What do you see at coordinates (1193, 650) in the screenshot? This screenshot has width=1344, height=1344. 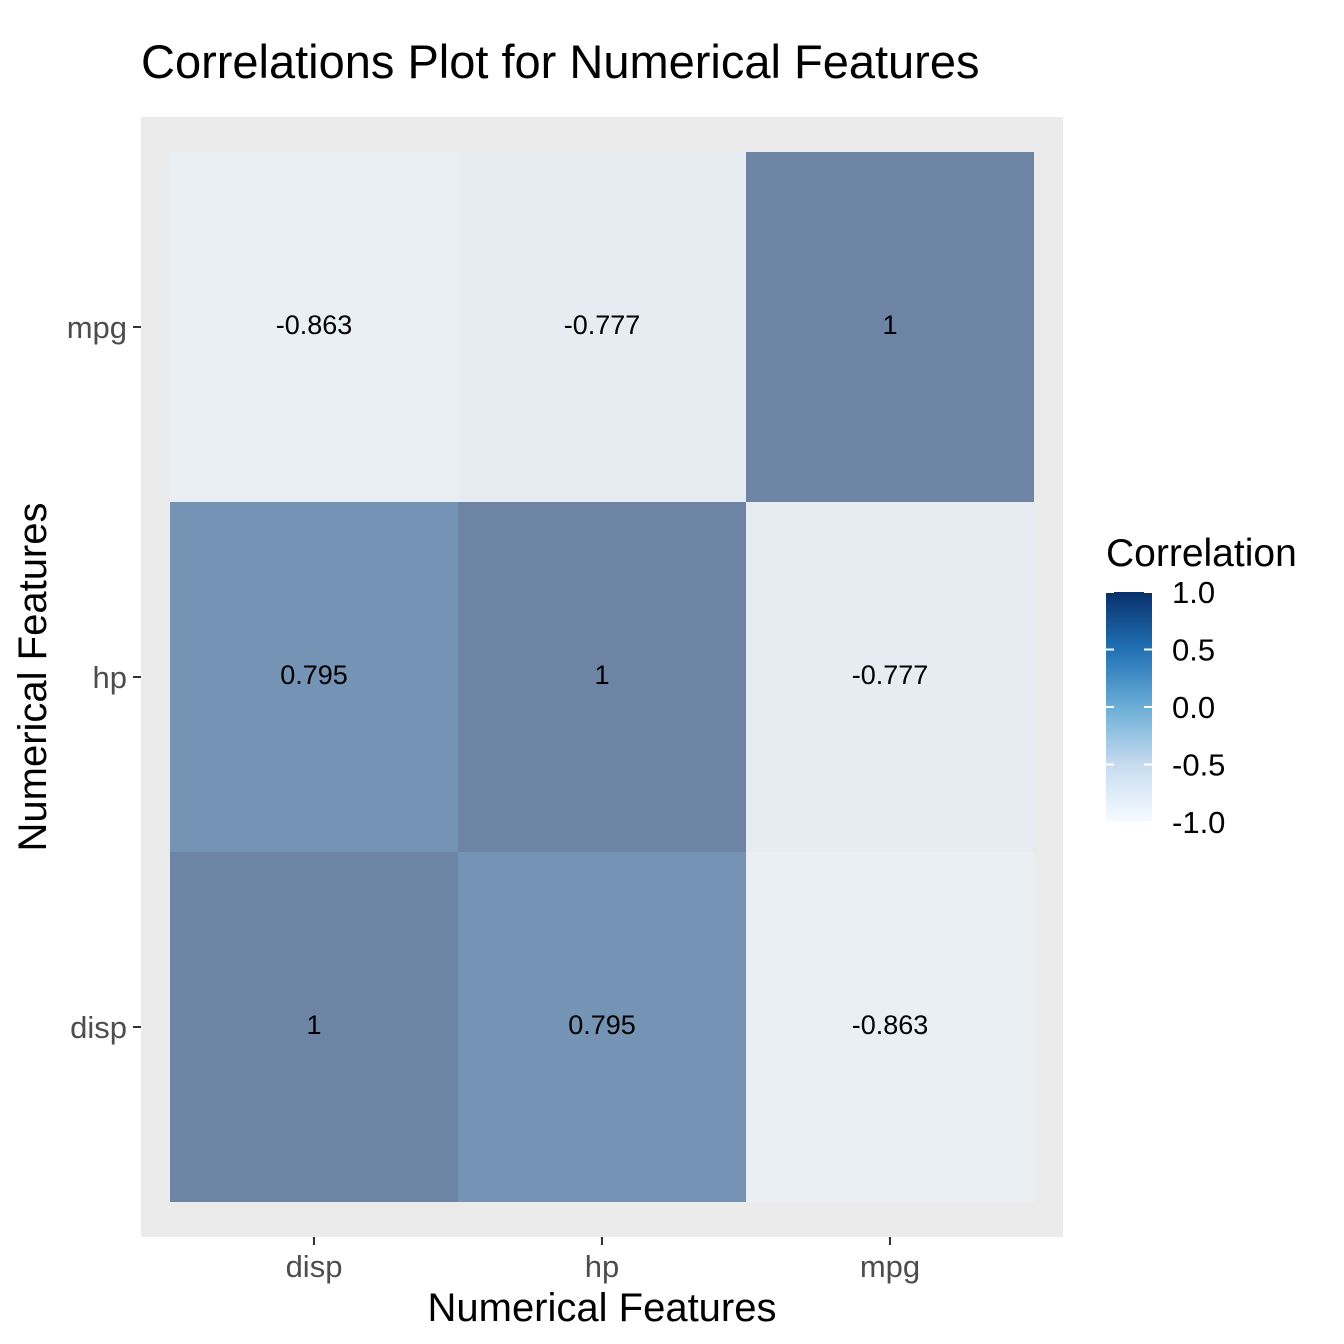 I see `legend-label-0.5: 0.5` at bounding box center [1193, 650].